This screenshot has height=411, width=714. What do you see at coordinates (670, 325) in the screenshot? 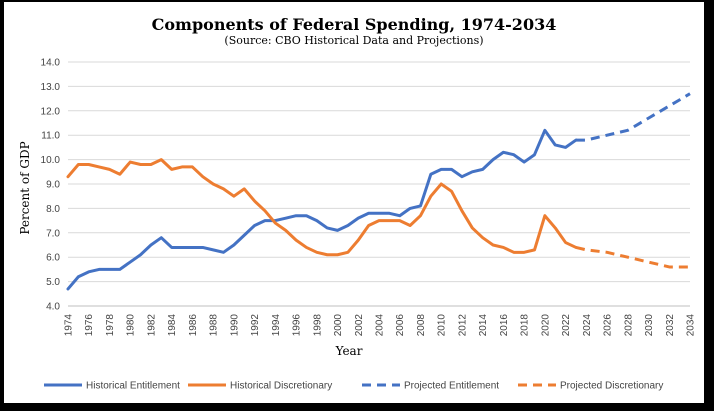
I see `x-tick-label: 2032` at bounding box center [670, 325].